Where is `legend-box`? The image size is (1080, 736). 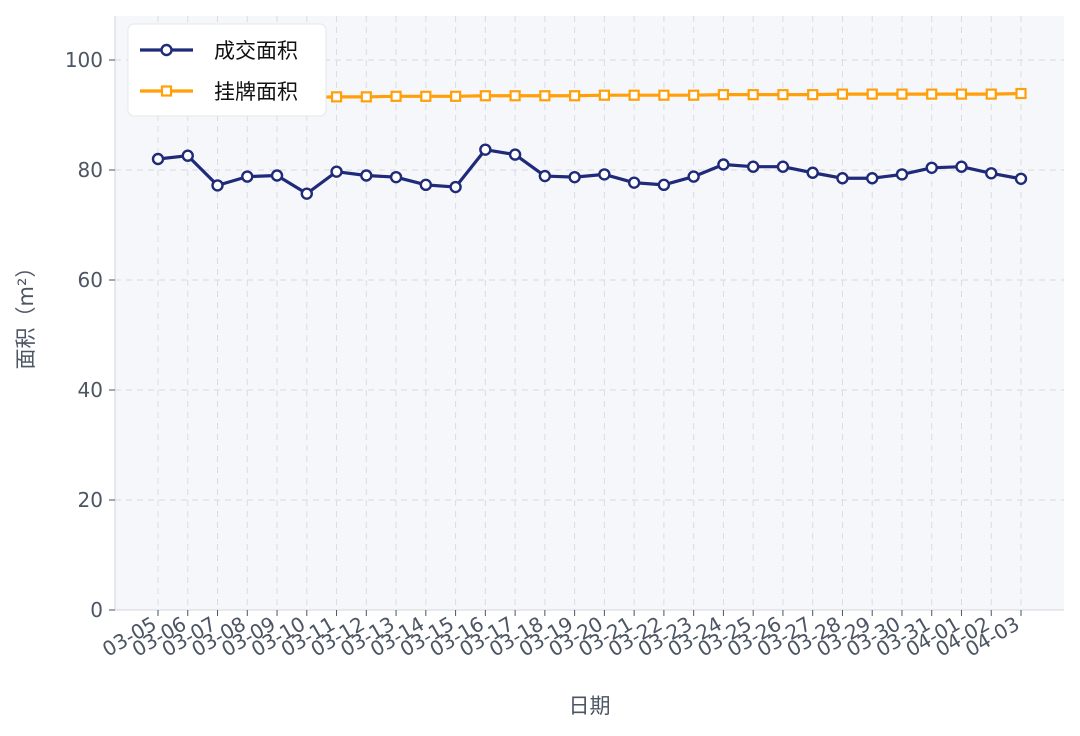 legend-box is located at coordinates (227, 70).